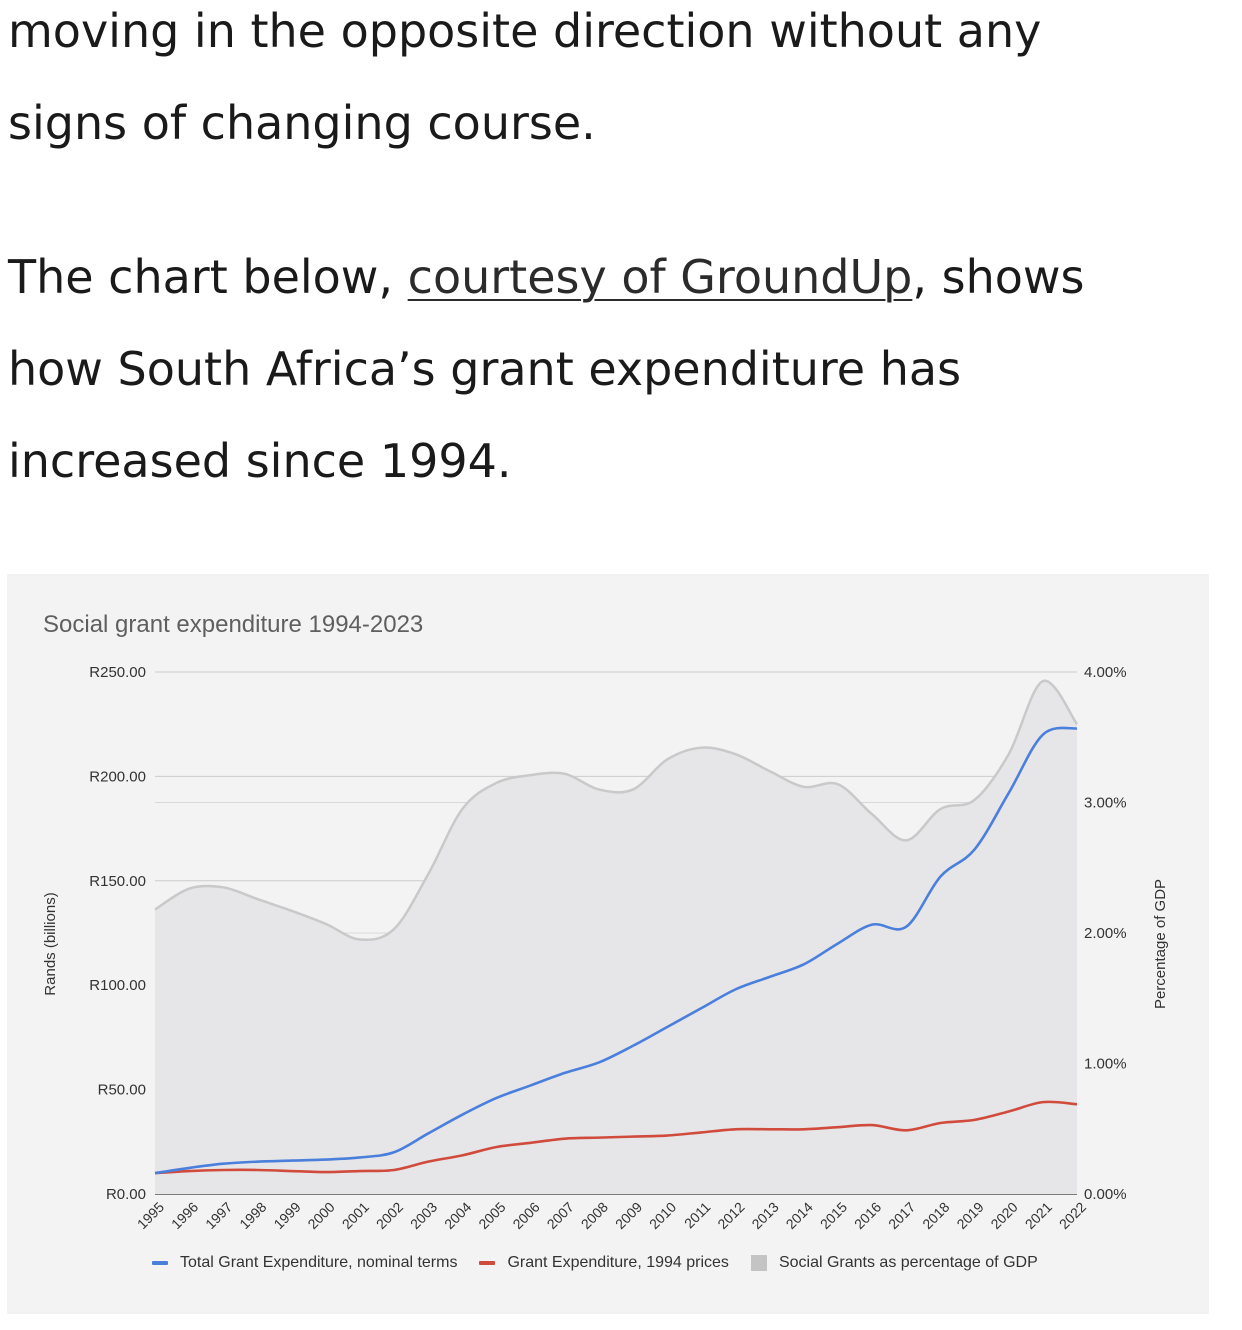 The width and height of the screenshot is (1242, 1330). Describe the element at coordinates (1105, 1064) in the screenshot. I see `y-right-tick-label: 1.00%` at that location.